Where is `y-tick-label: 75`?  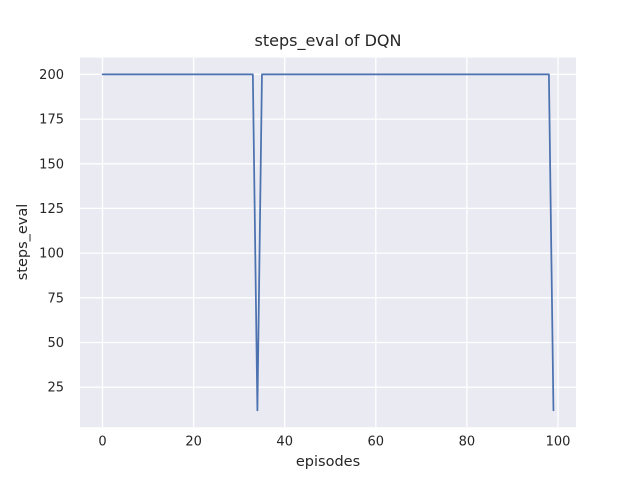 y-tick-label: 75 is located at coordinates (55, 298).